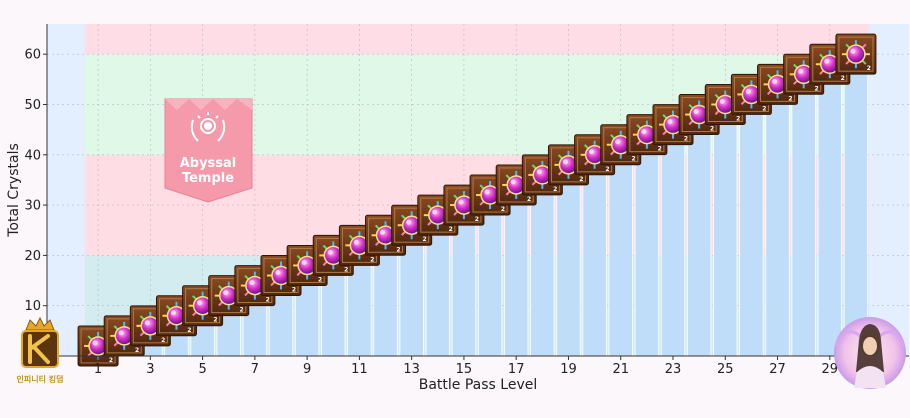 The image size is (910, 418). Describe the element at coordinates (516, 369) in the screenshot. I see `x-tick-label: 17` at that location.